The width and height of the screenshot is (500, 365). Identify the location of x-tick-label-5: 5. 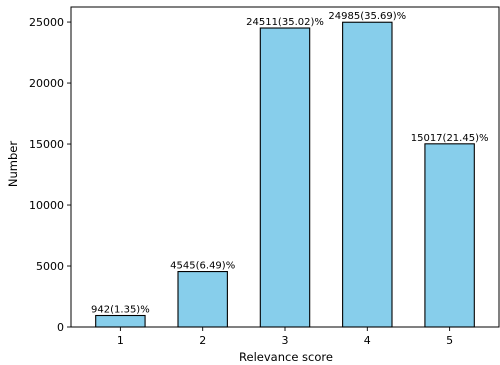
(449, 340).